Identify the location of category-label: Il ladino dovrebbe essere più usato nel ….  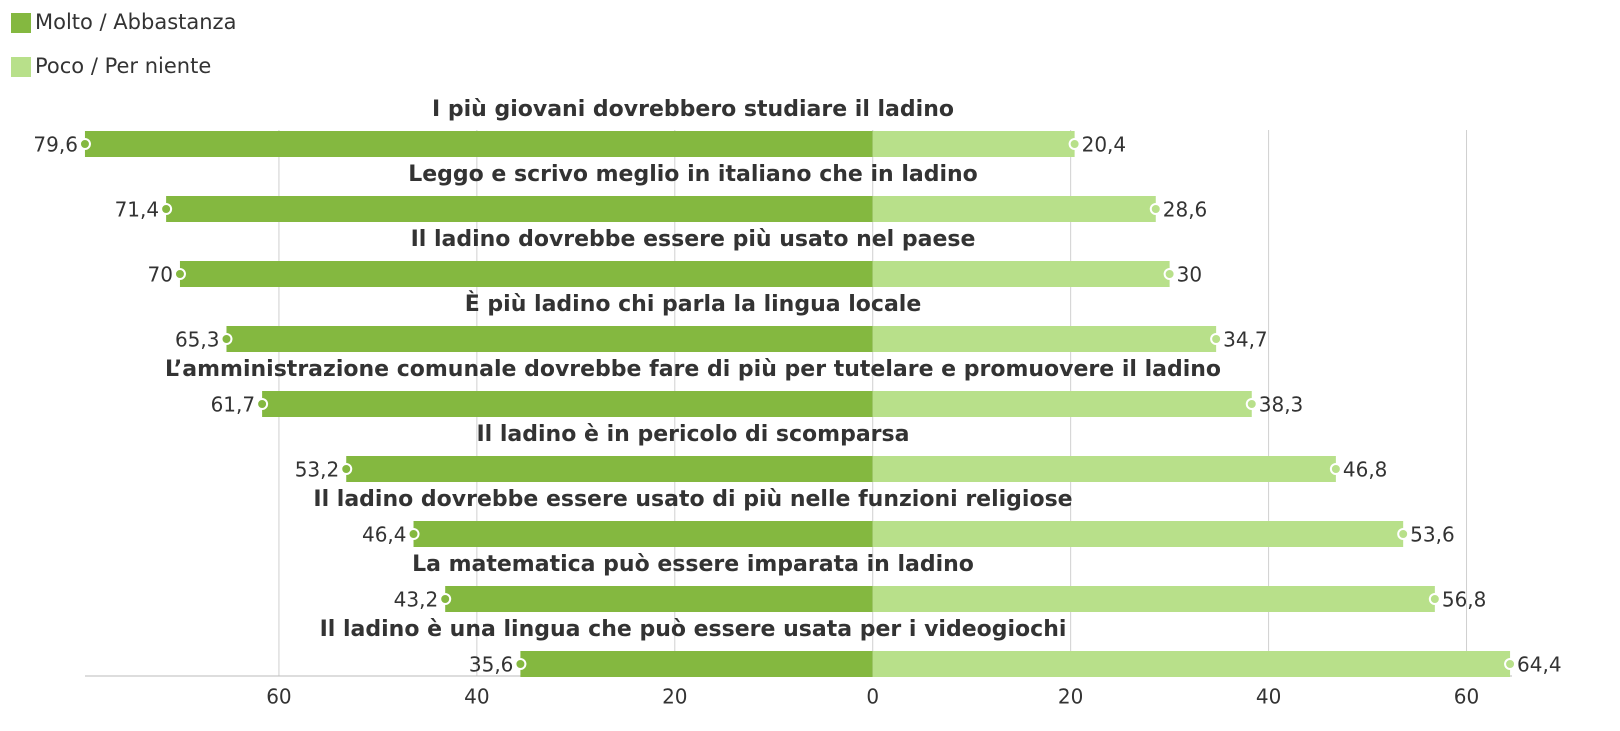
(693, 239).